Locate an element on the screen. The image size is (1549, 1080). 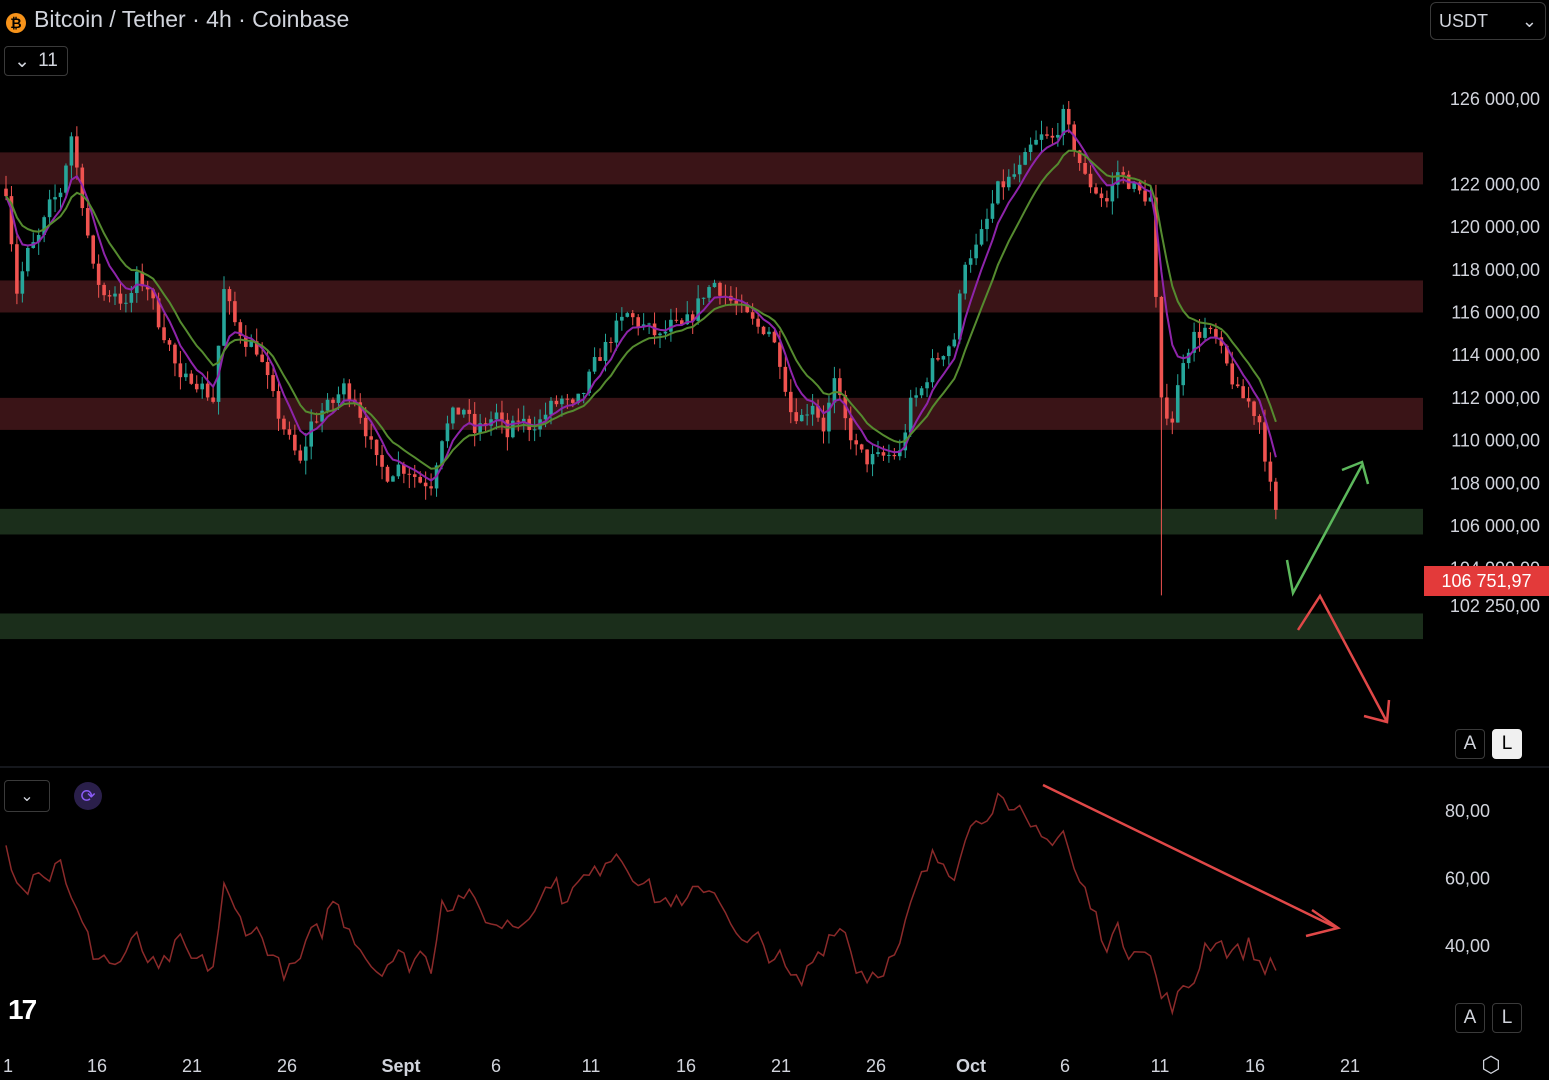
price-axis-label: 112 000,00 is located at coordinates (1495, 398).